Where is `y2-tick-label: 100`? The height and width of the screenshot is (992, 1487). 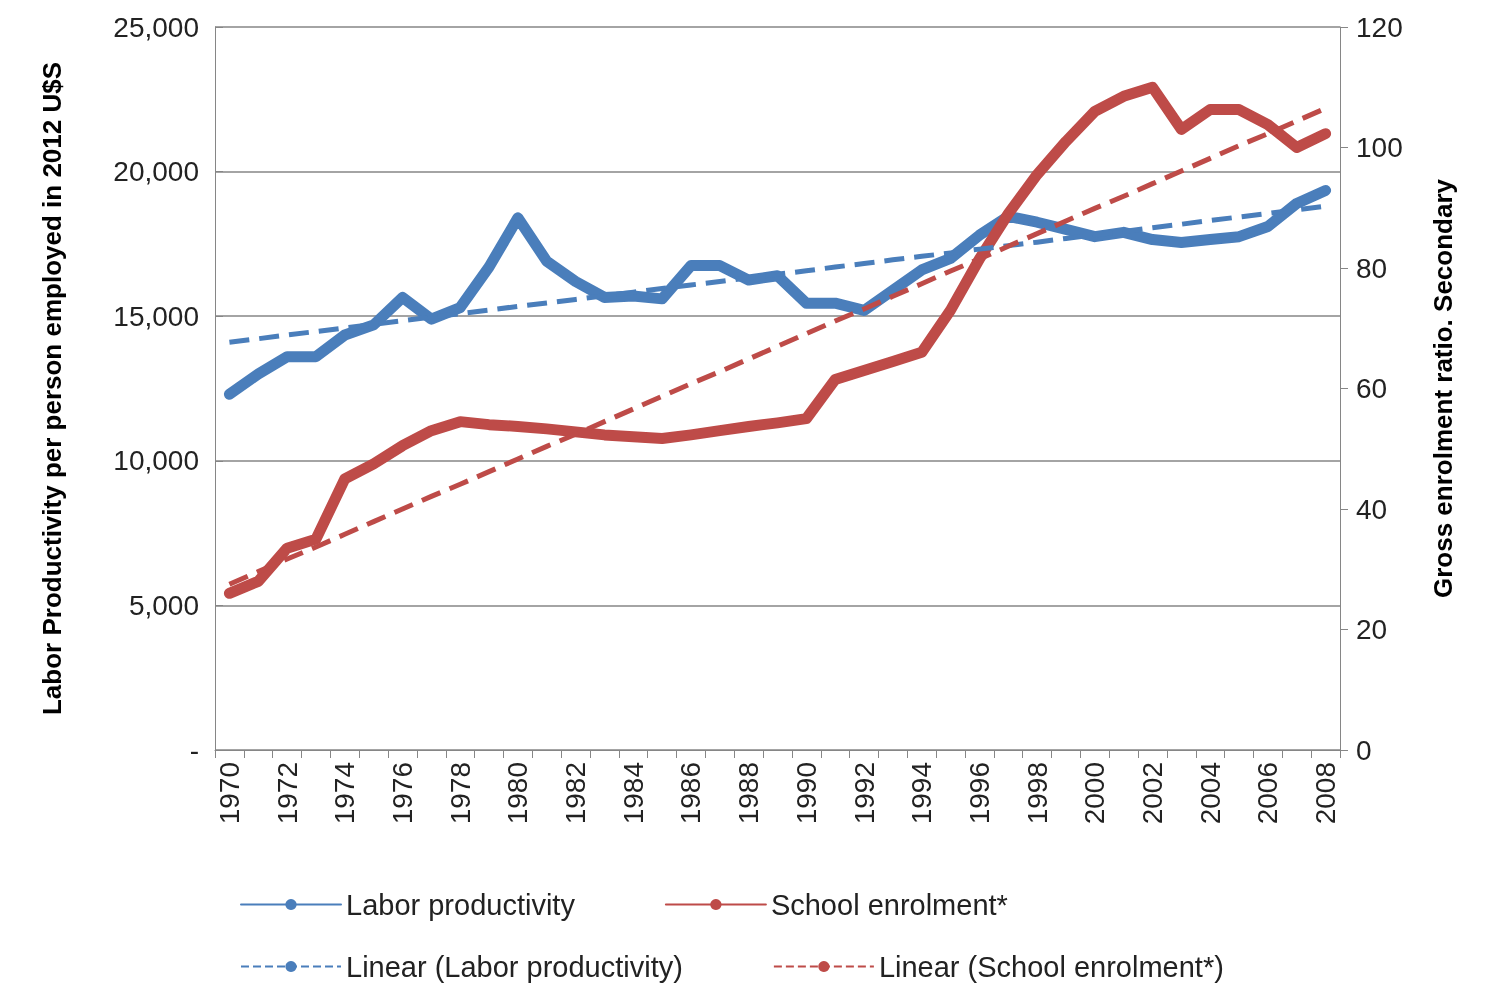
y2-tick-label: 100 is located at coordinates (1379, 147).